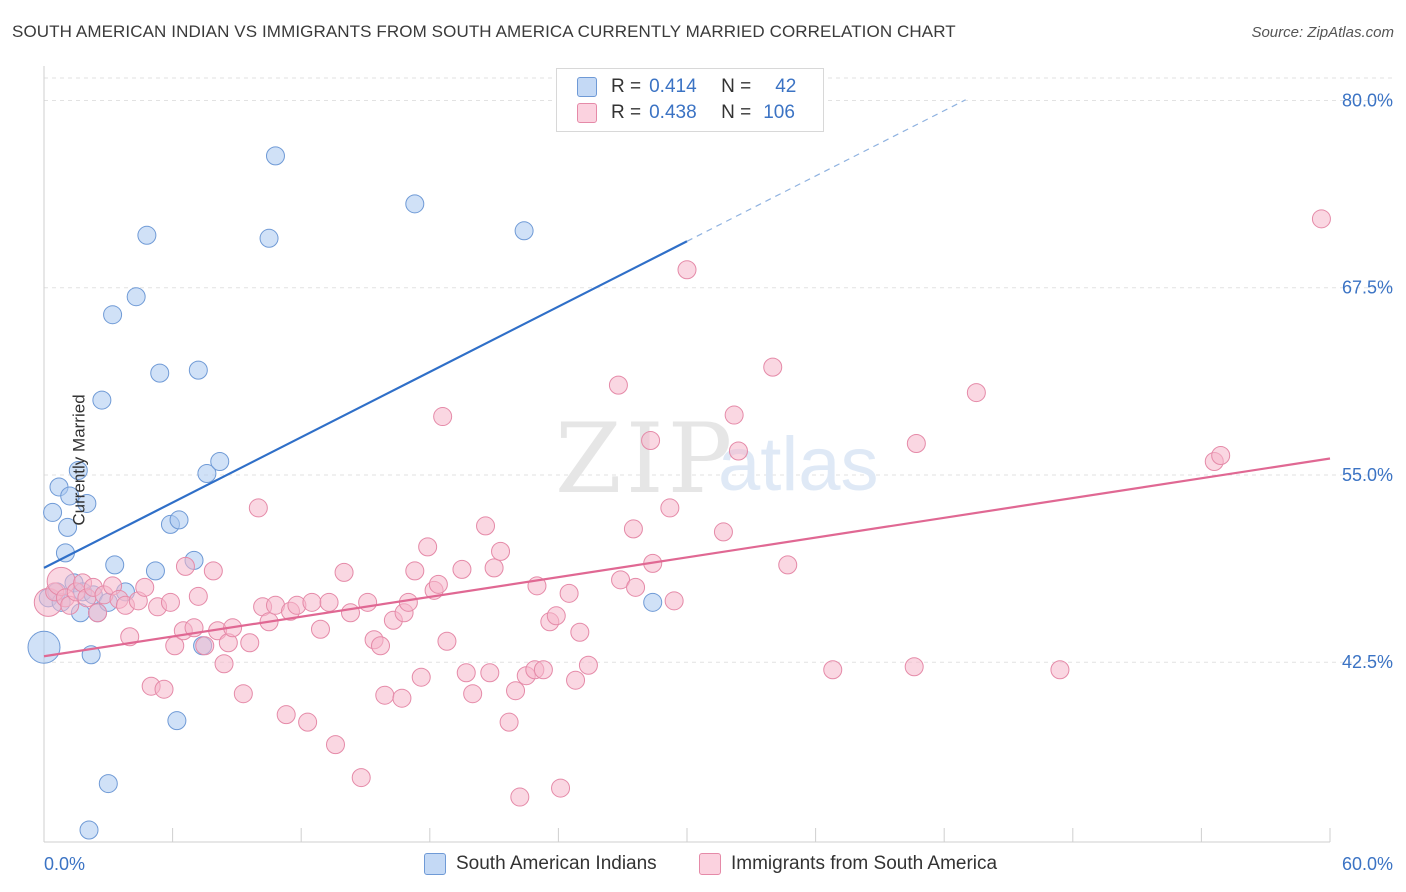 This screenshot has height=892, width=1406. Describe the element at coordinates (673, 112) in the screenshot. I see `legend-r-value: 0.438` at that location.